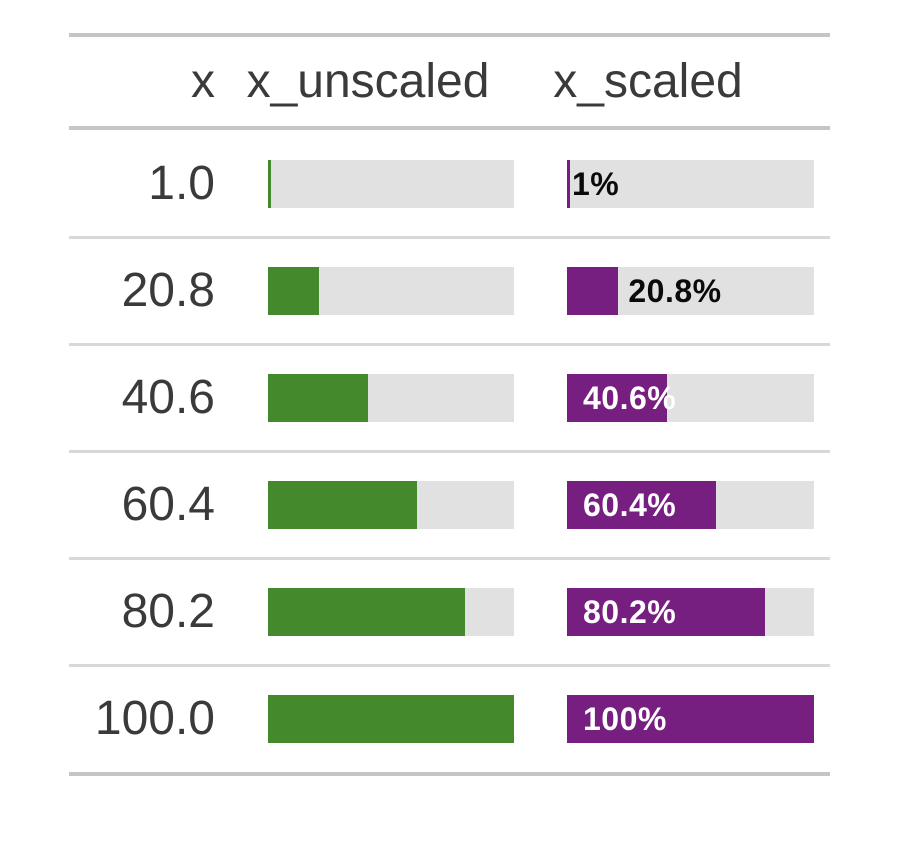 The width and height of the screenshot is (920, 842). What do you see at coordinates (630, 504) in the screenshot?
I see `scaled-bar-label: 60.4%` at bounding box center [630, 504].